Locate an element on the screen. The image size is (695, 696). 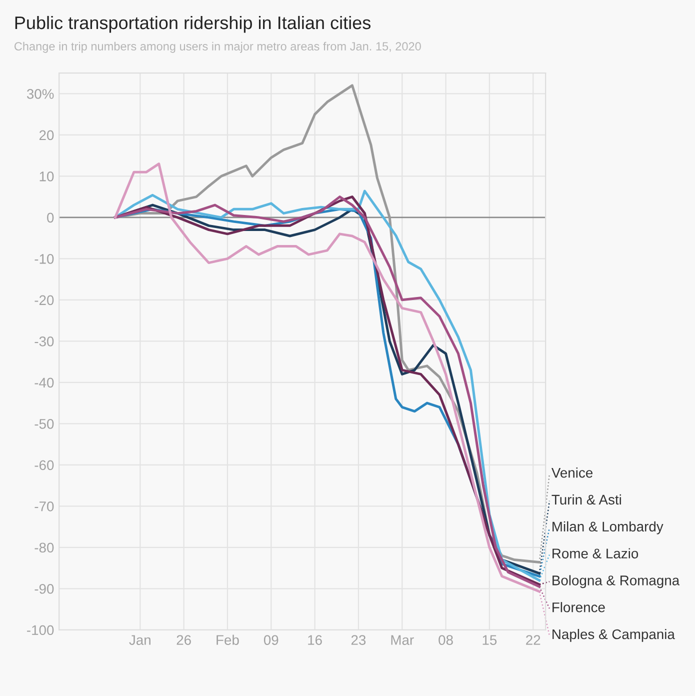
y-tick-label: -10 is located at coordinates (44, 259).